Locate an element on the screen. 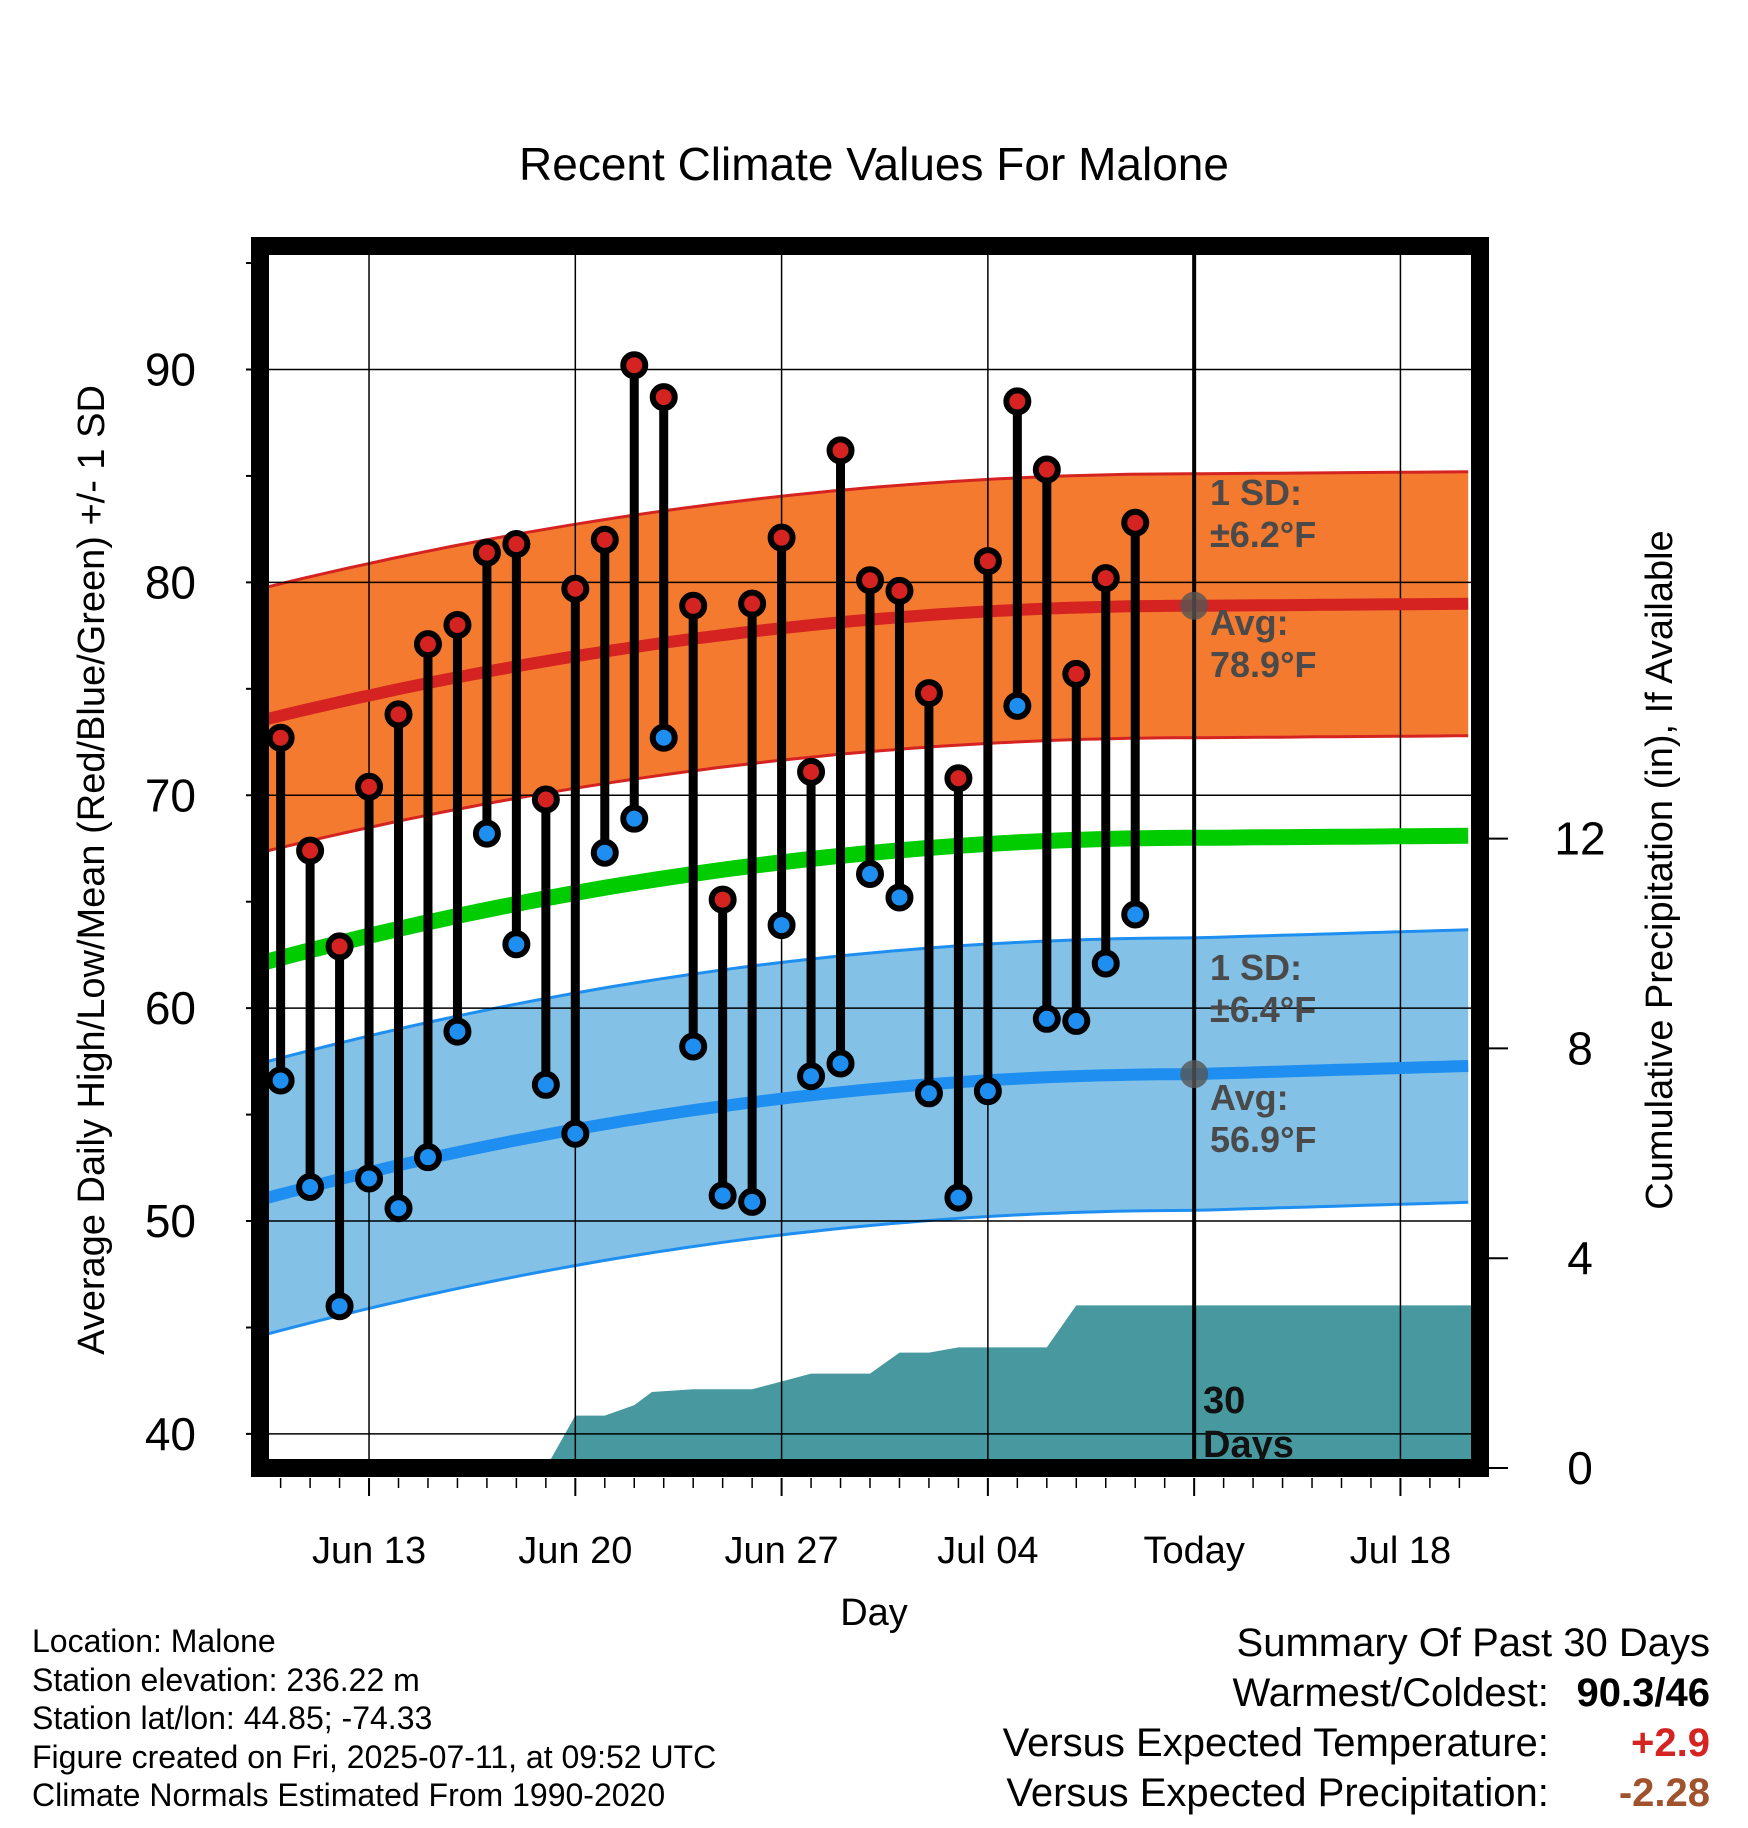 Image resolution: width=1748 pixels, height=1828 pixels. summary-temp-row: Versus Expected Temperature: +2.9 is located at coordinates (1356, 1743).